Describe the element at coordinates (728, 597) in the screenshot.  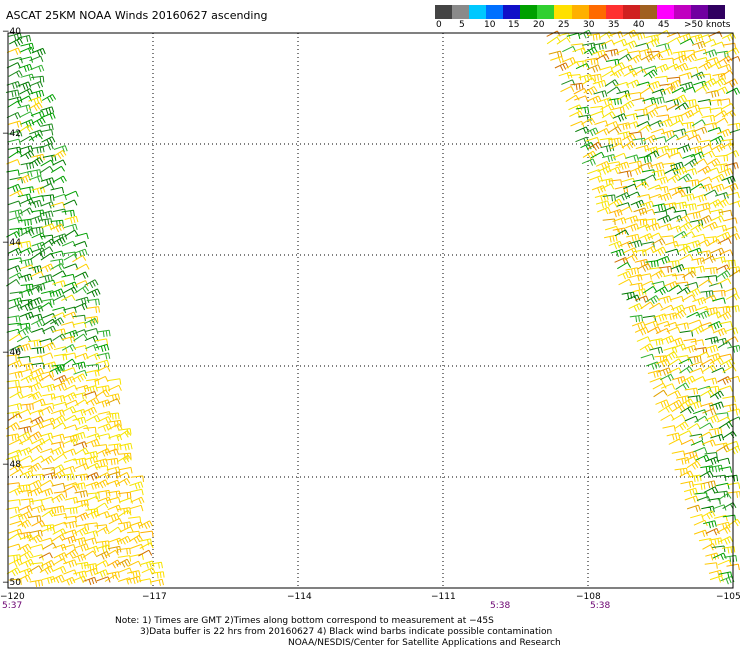
I see `x-tick-label: −105` at that location.